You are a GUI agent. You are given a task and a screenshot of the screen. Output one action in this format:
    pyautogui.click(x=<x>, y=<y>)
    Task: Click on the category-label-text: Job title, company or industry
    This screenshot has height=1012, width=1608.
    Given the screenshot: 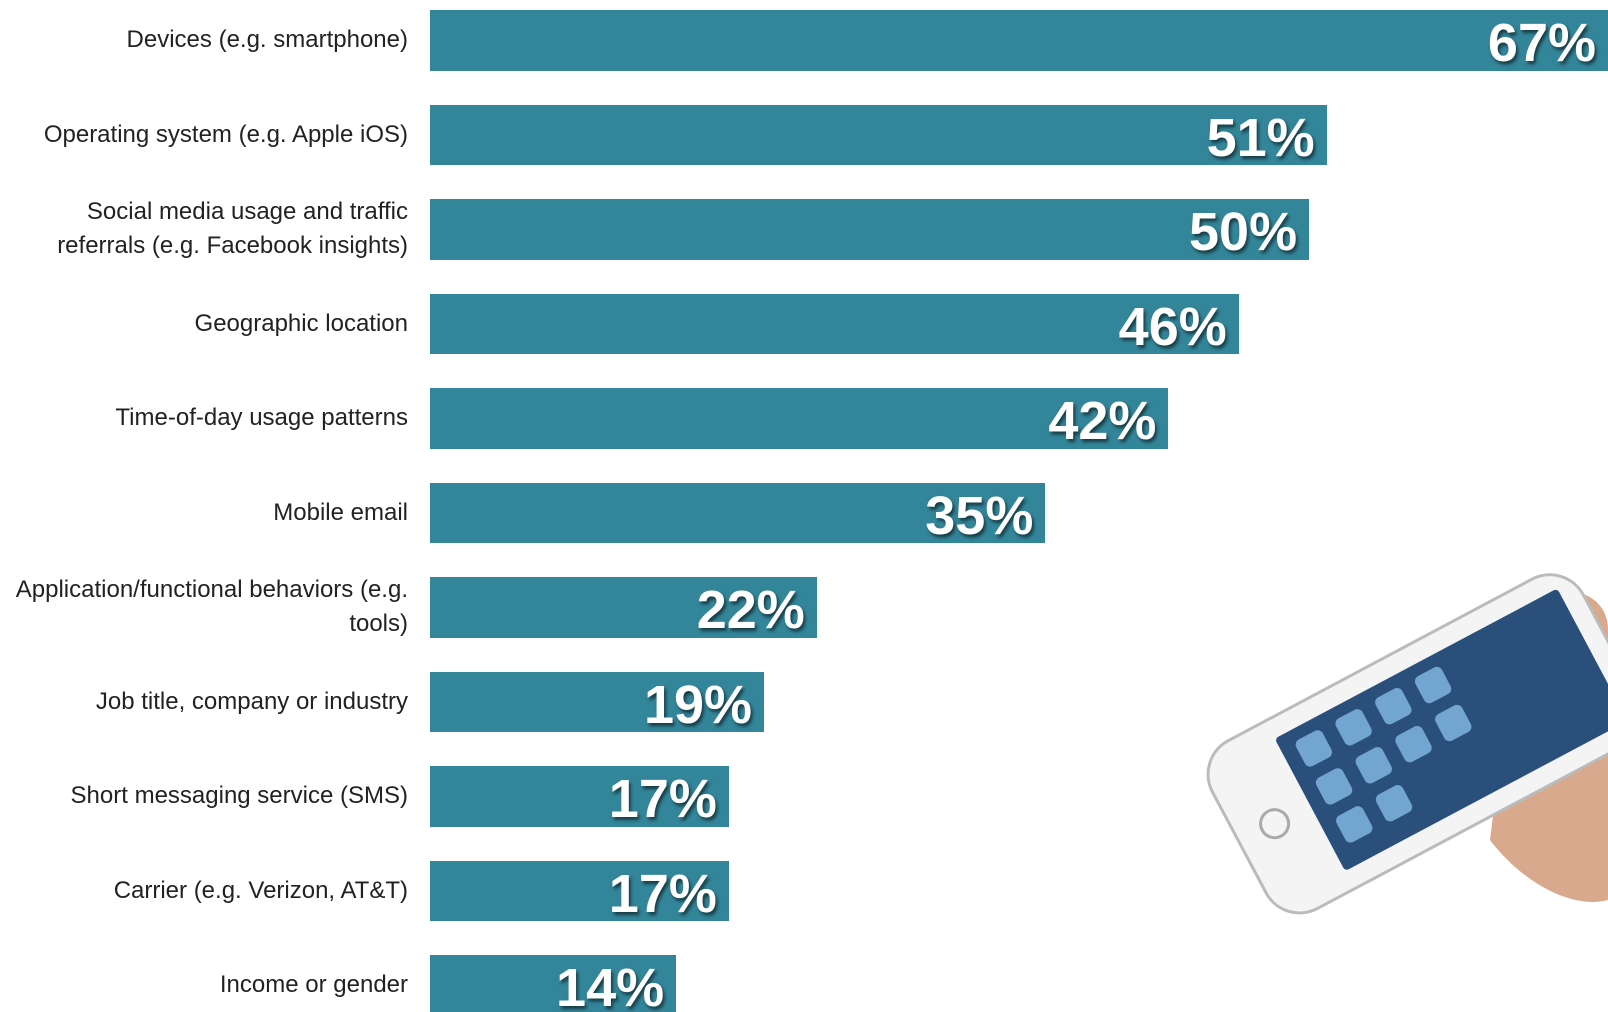 What is the action you would take?
    pyautogui.click(x=251, y=701)
    